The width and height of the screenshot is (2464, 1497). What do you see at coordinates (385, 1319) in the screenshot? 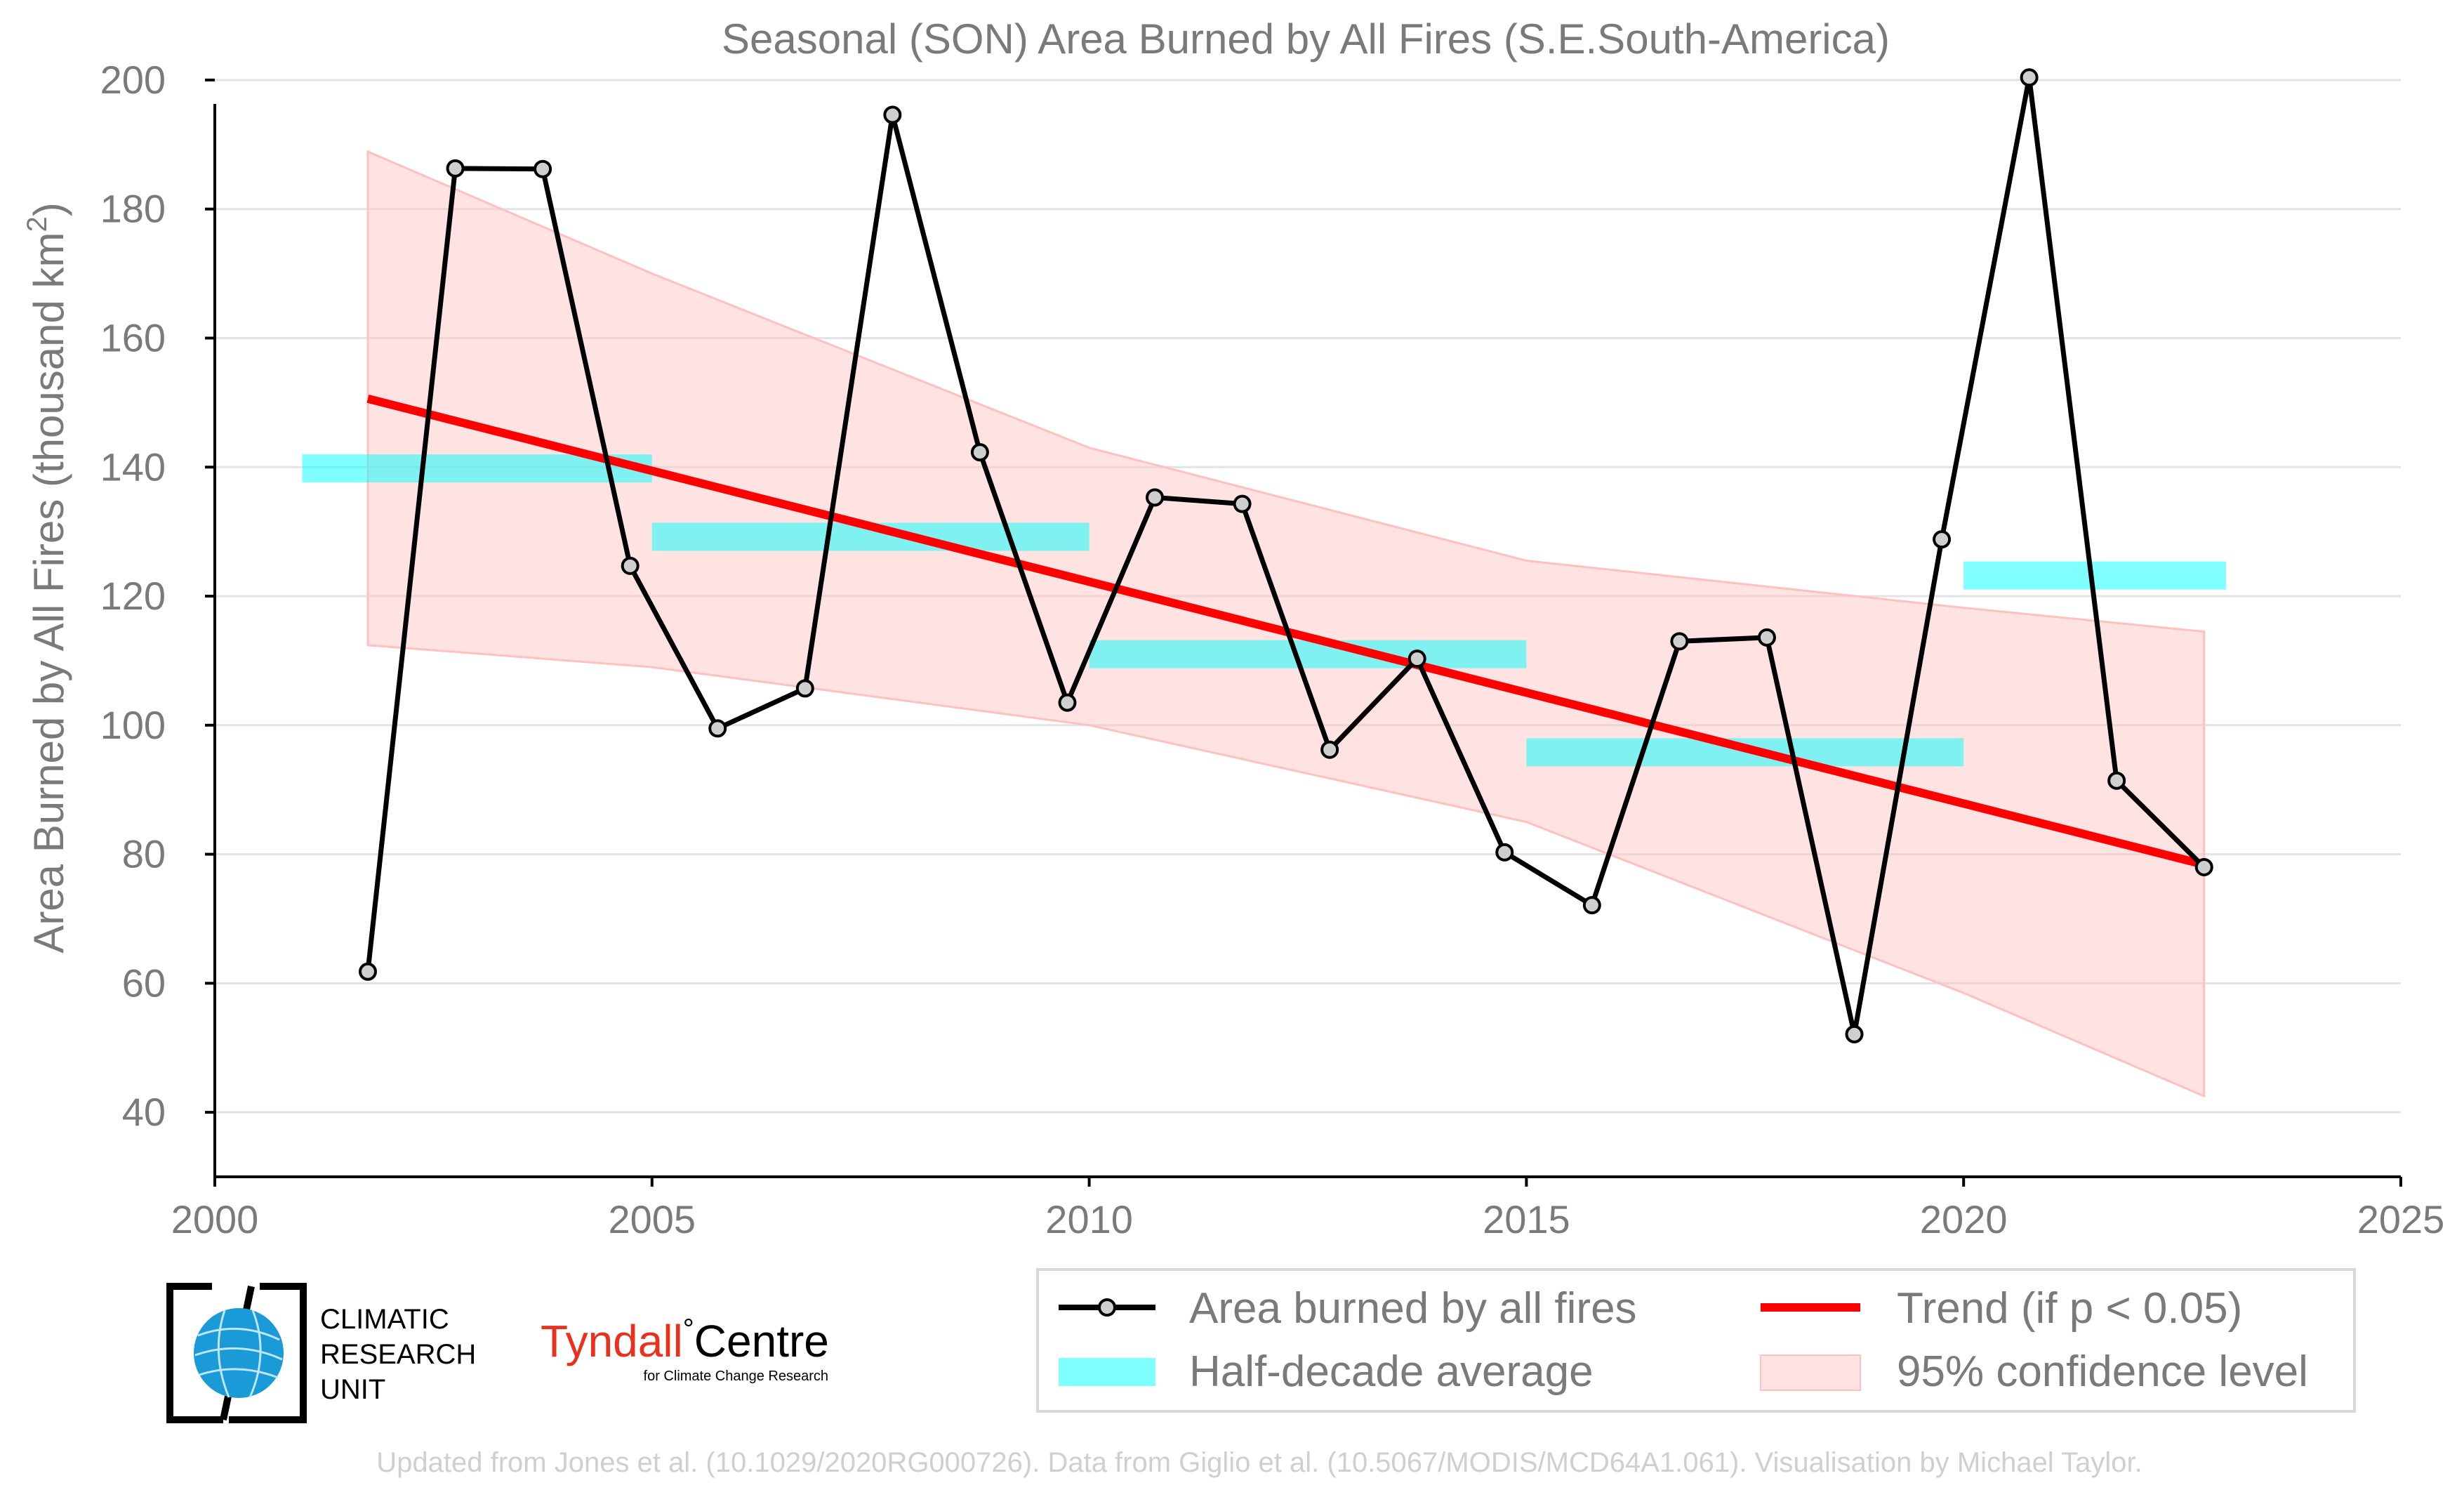
I see `cru-label-line1: CLIMATIC` at bounding box center [385, 1319].